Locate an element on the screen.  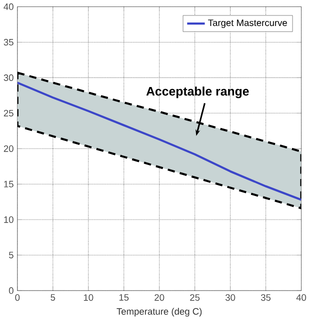
x-axis-title: Temperature (deg C) is located at coordinates (159, 312).